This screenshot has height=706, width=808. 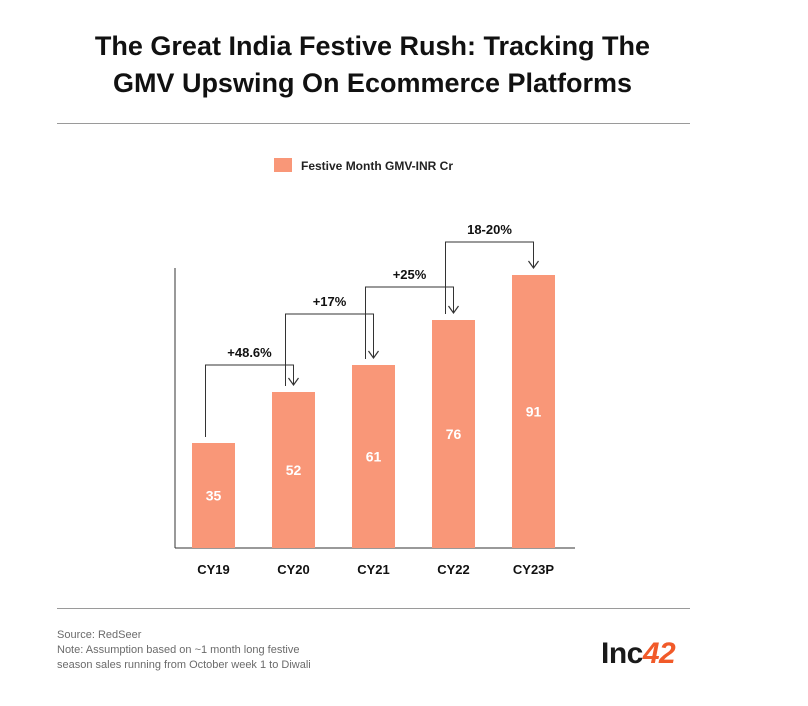 I want to click on data-label-cy21: 61, so click(x=374, y=457).